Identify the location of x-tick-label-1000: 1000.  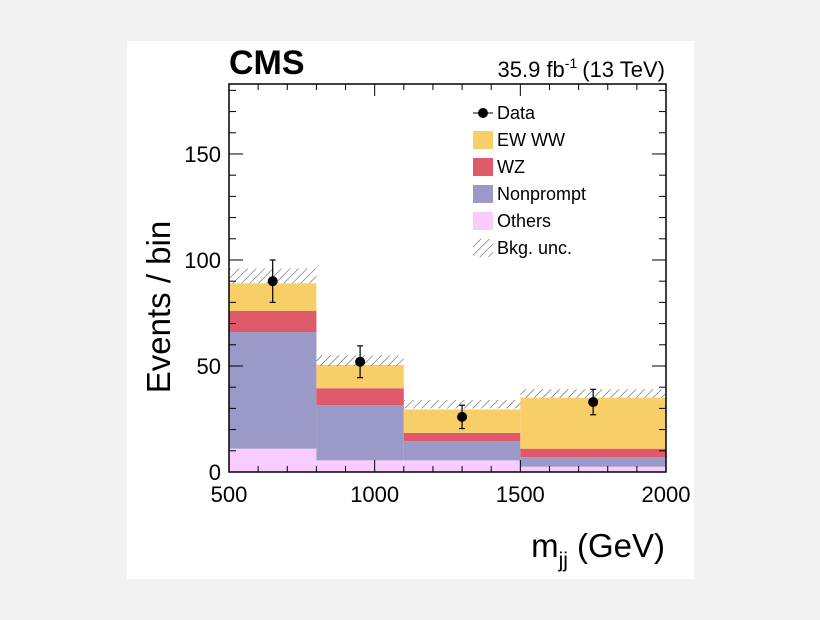
(374, 494).